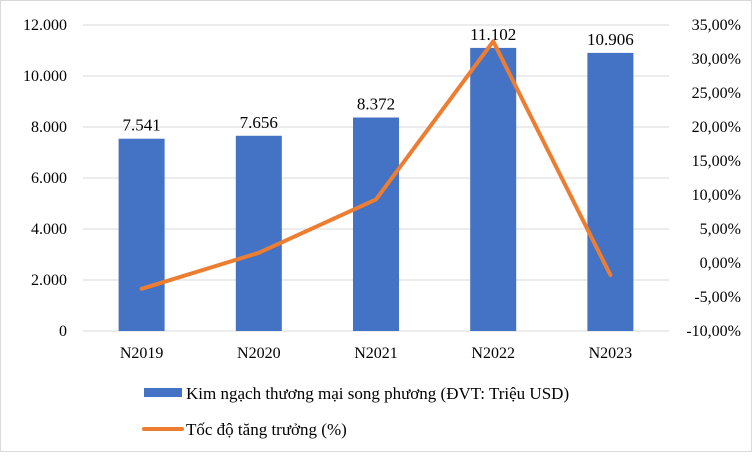 The image size is (752, 456). I want to click on left-tick-label: 6.000, so click(49, 178).